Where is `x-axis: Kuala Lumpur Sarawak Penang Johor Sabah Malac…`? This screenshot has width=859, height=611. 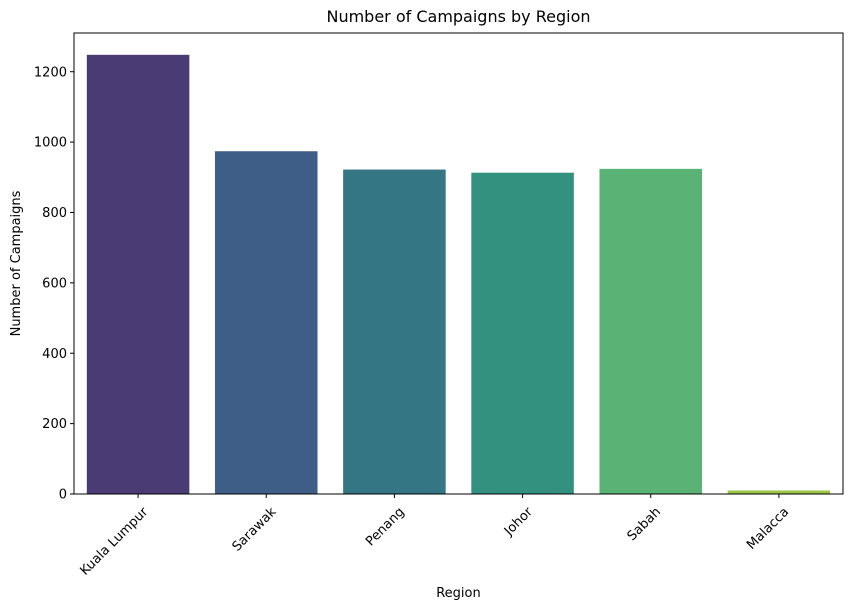
x-axis: Kuala Lumpur Sarawak Penang Johor Sabah Malac… is located at coordinates (434, 536).